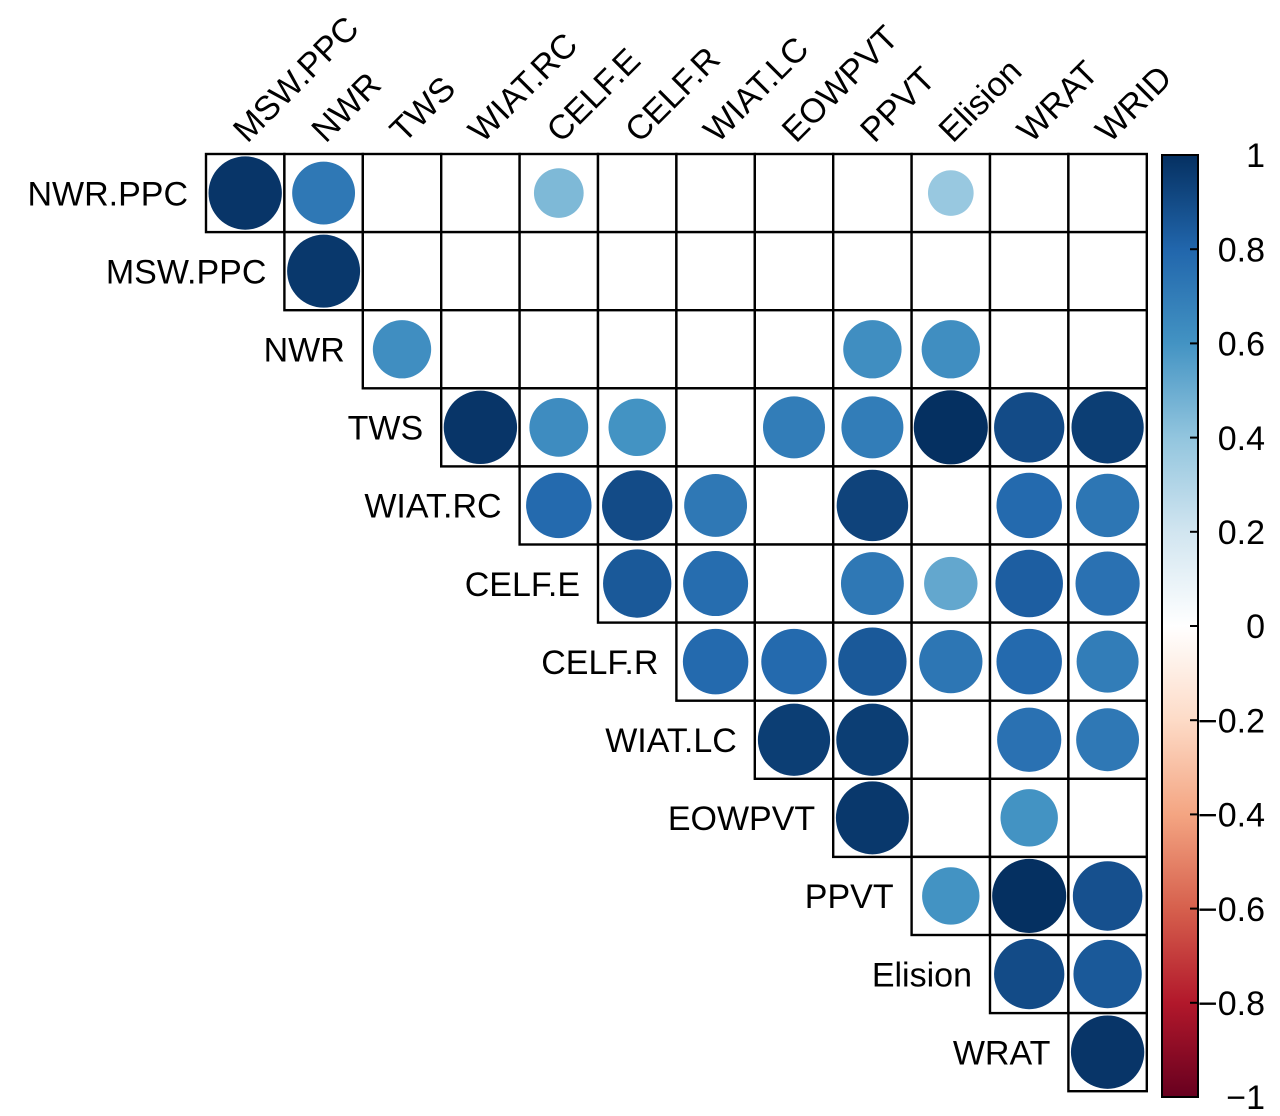 Image resolution: width=1280 pixels, height=1116 pixels. Describe the element at coordinates (599, 663) in the screenshot. I see `row-label: CELF.R` at that location.